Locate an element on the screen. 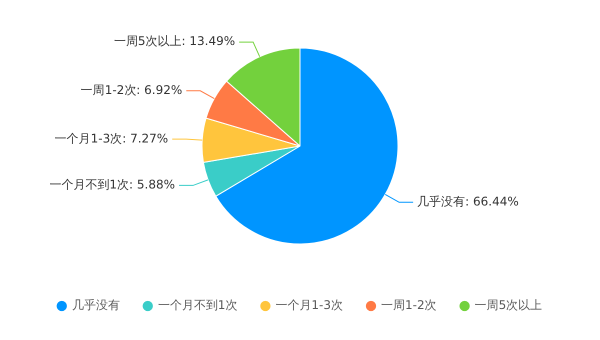 This screenshot has height=340, width=600. data-label: : 66.44% is located at coordinates (492, 201).